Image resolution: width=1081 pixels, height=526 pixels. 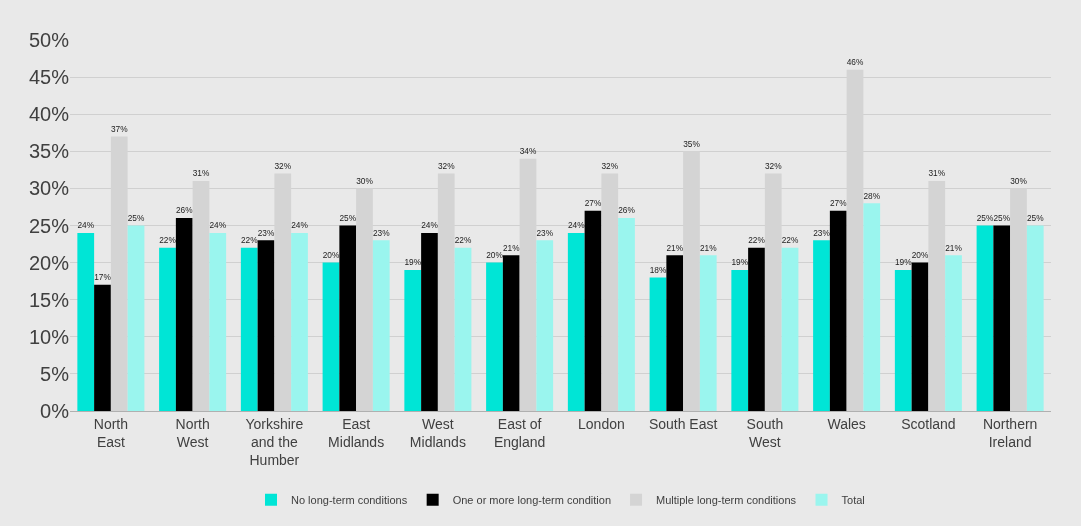 What do you see at coordinates (49, 188) in the screenshot?
I see `y-tick-label: 30%` at bounding box center [49, 188].